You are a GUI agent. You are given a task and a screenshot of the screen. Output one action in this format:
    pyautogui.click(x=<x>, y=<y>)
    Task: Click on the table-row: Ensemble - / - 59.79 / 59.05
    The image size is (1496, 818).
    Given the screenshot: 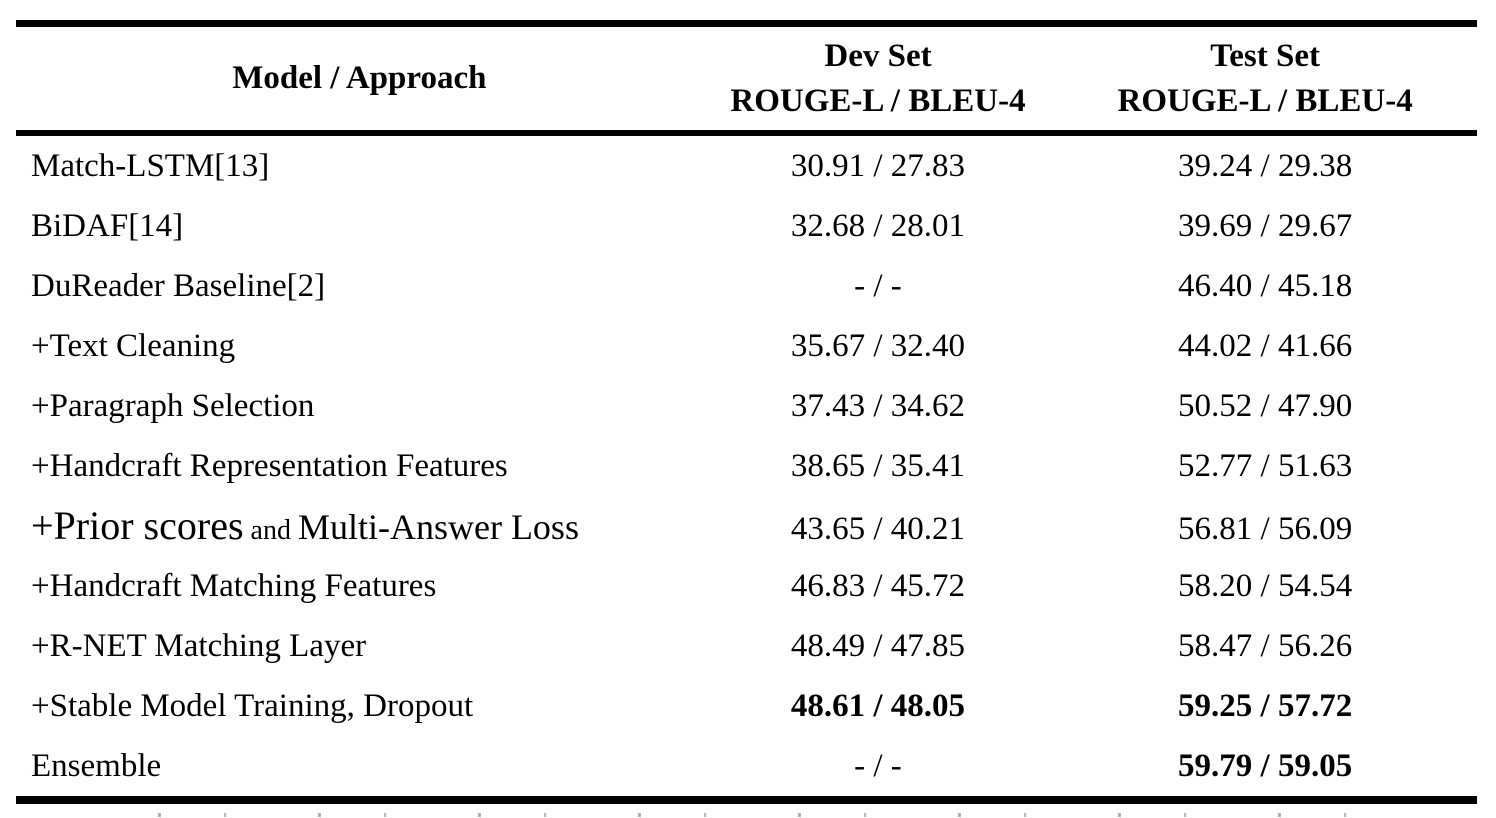 What is the action you would take?
    pyautogui.click(x=746, y=766)
    